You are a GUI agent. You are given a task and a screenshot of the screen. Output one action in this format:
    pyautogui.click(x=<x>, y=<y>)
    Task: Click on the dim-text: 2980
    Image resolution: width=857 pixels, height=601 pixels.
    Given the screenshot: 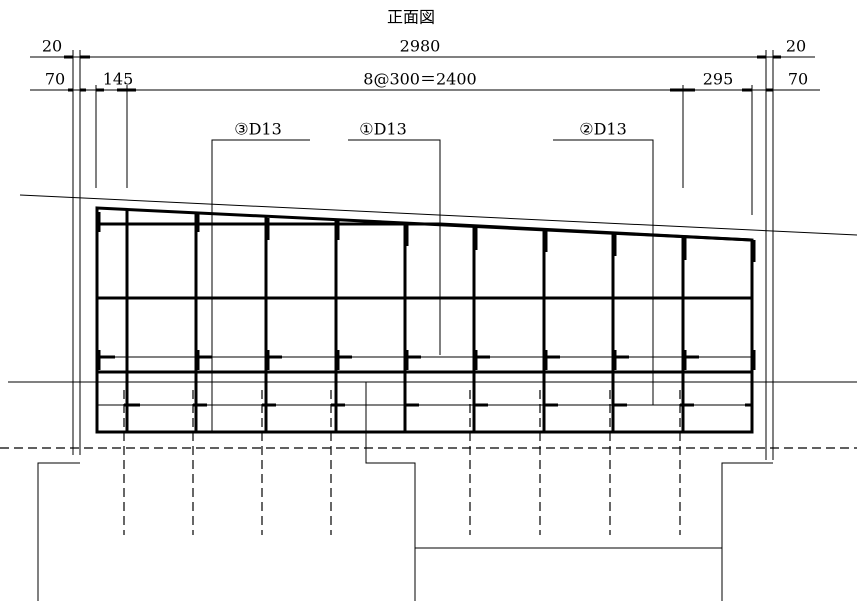 What is the action you would take?
    pyautogui.click(x=420, y=46)
    